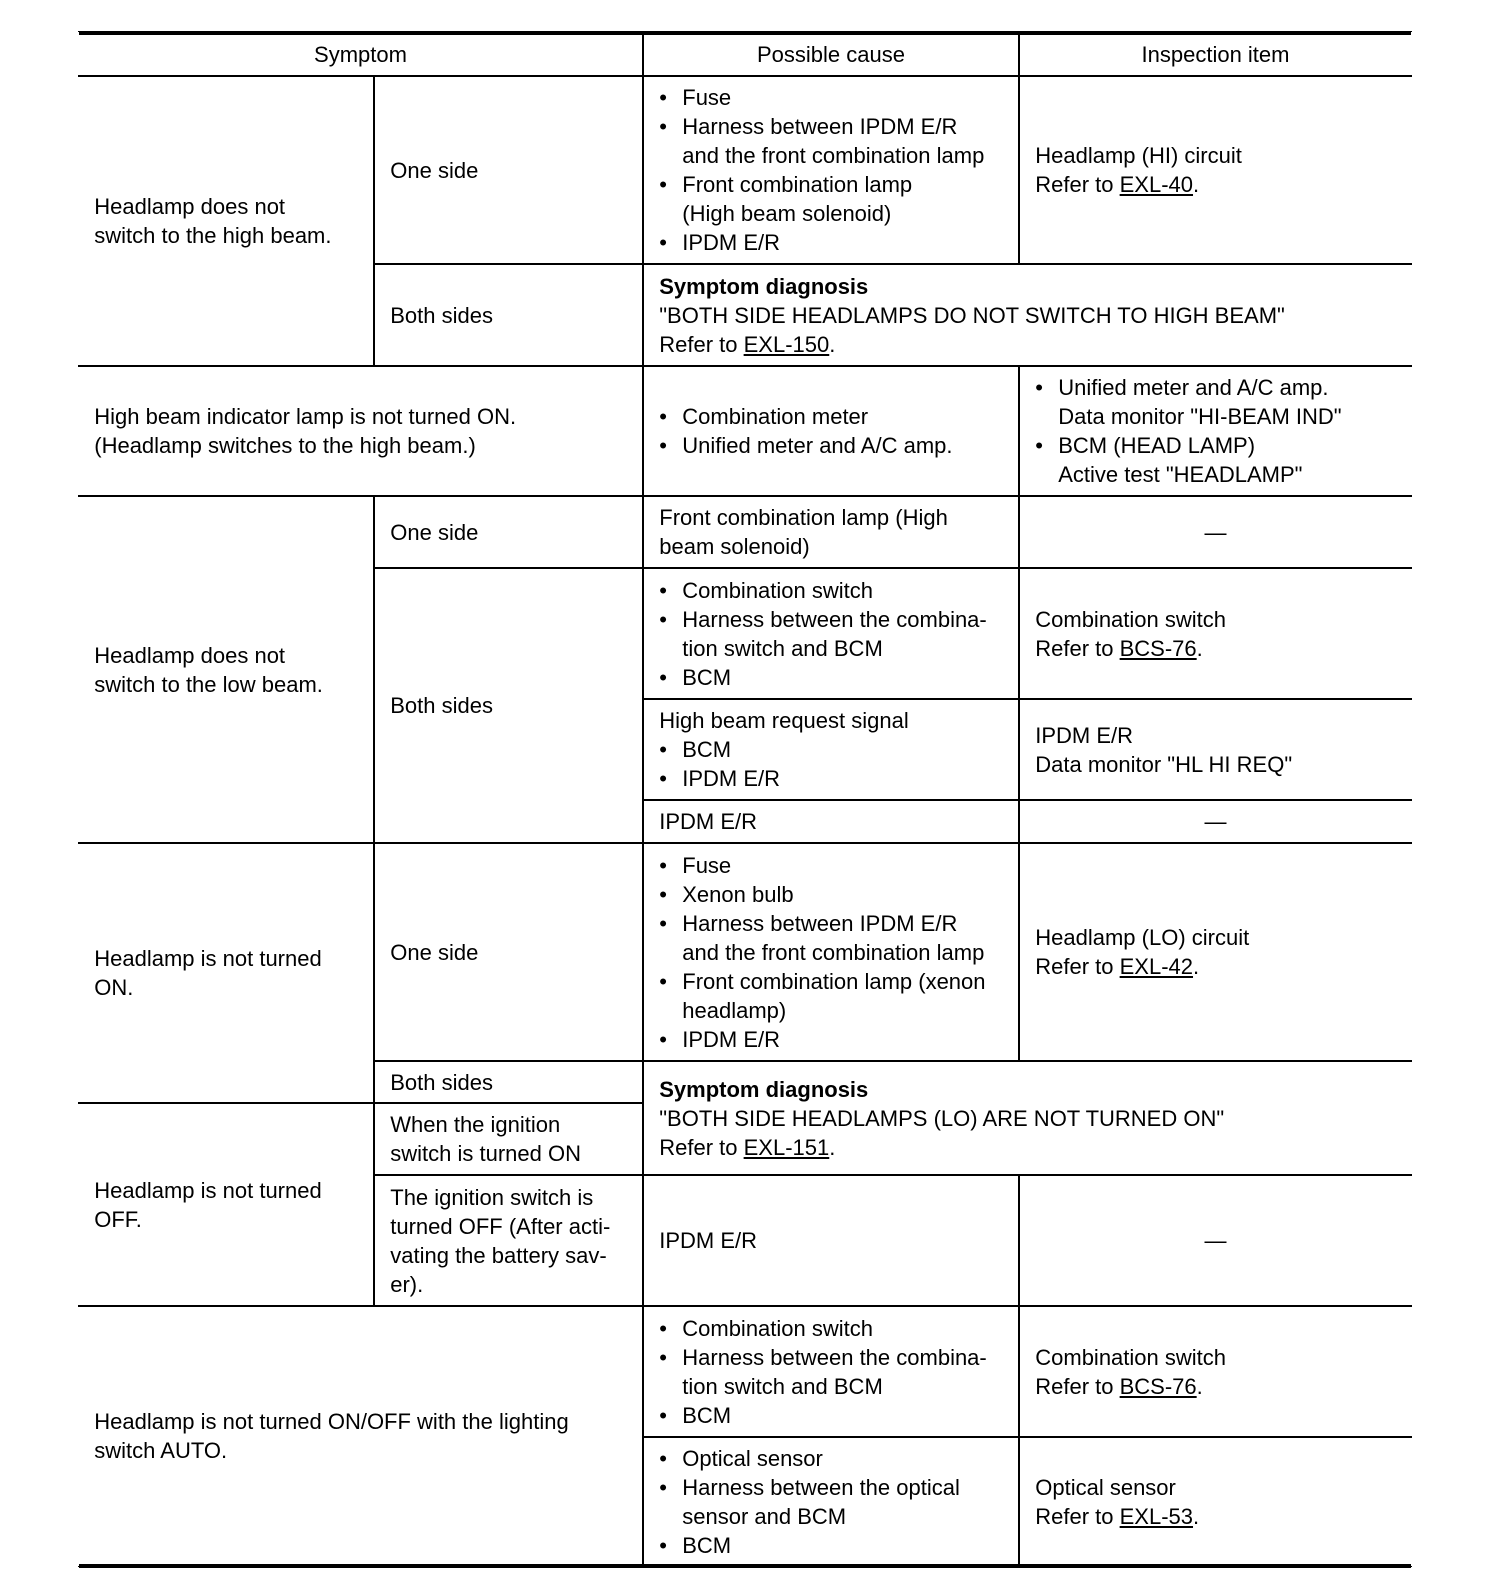 This screenshot has width=1504, height=1592. What do you see at coordinates (1164, 749) in the screenshot?
I see `cell-text: IPDM E/R Data monitor "HL HI REQ"` at bounding box center [1164, 749].